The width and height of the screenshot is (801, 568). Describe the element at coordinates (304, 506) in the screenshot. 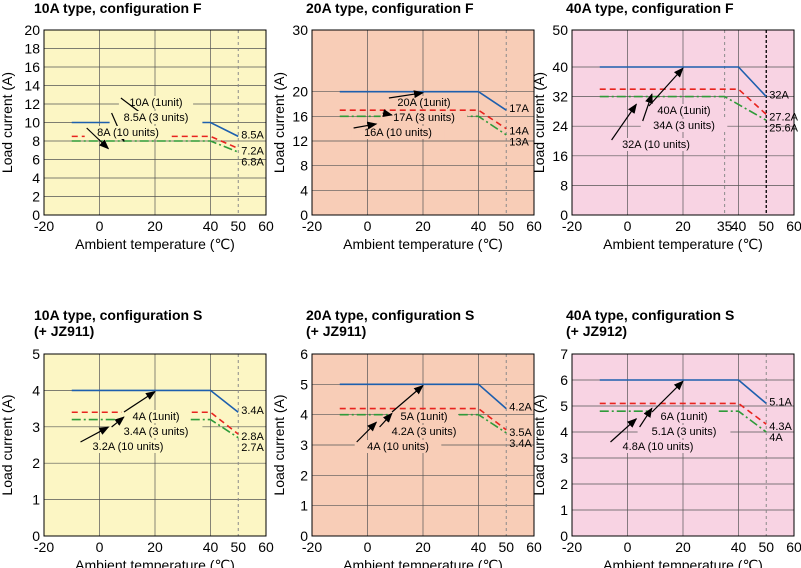

I see `y-tick-label: 1` at that location.